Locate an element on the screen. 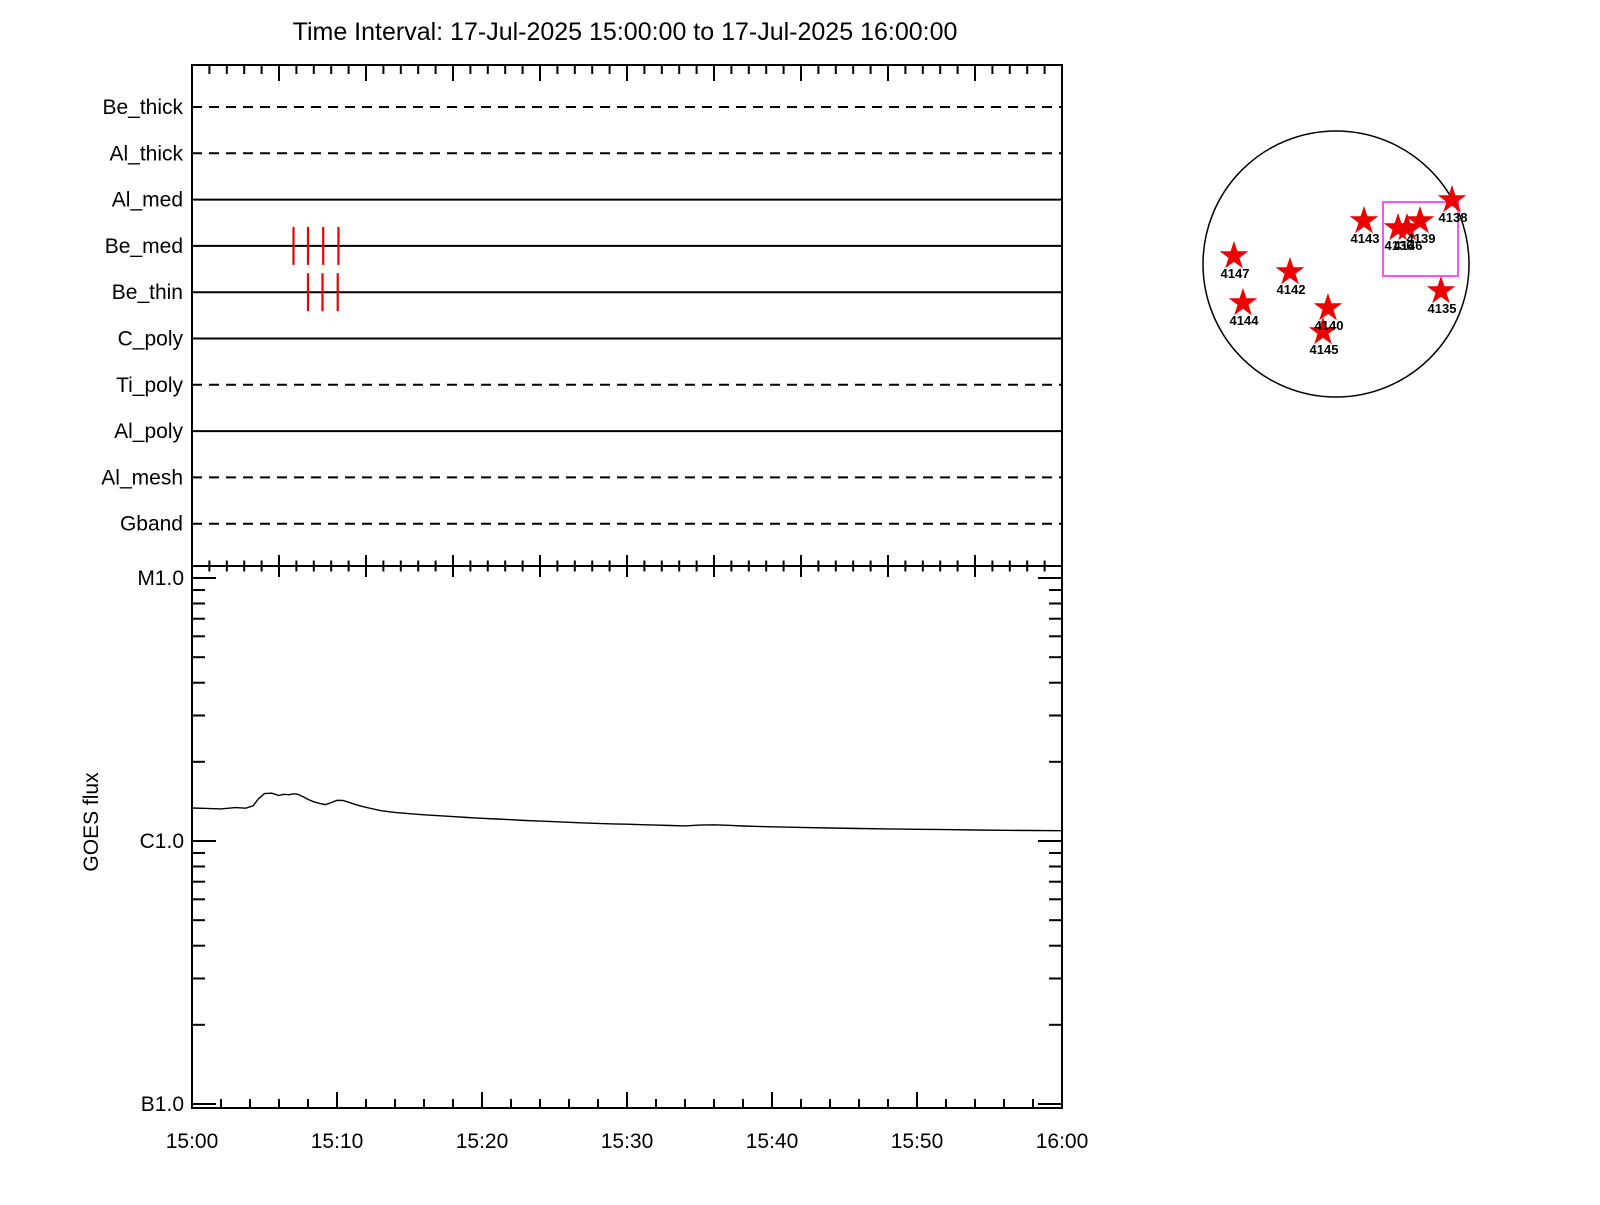  y-tick-label: C1.0 is located at coordinates (162, 841).